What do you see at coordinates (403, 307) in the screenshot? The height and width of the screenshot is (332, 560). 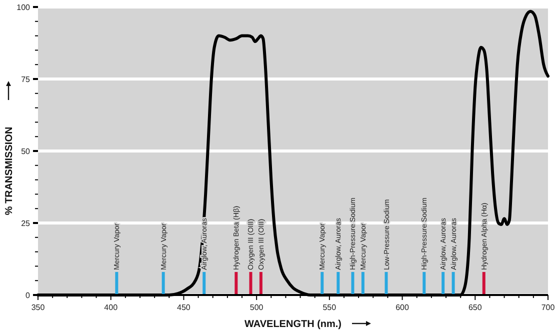 I see `x-tick-label: 600` at bounding box center [403, 307].